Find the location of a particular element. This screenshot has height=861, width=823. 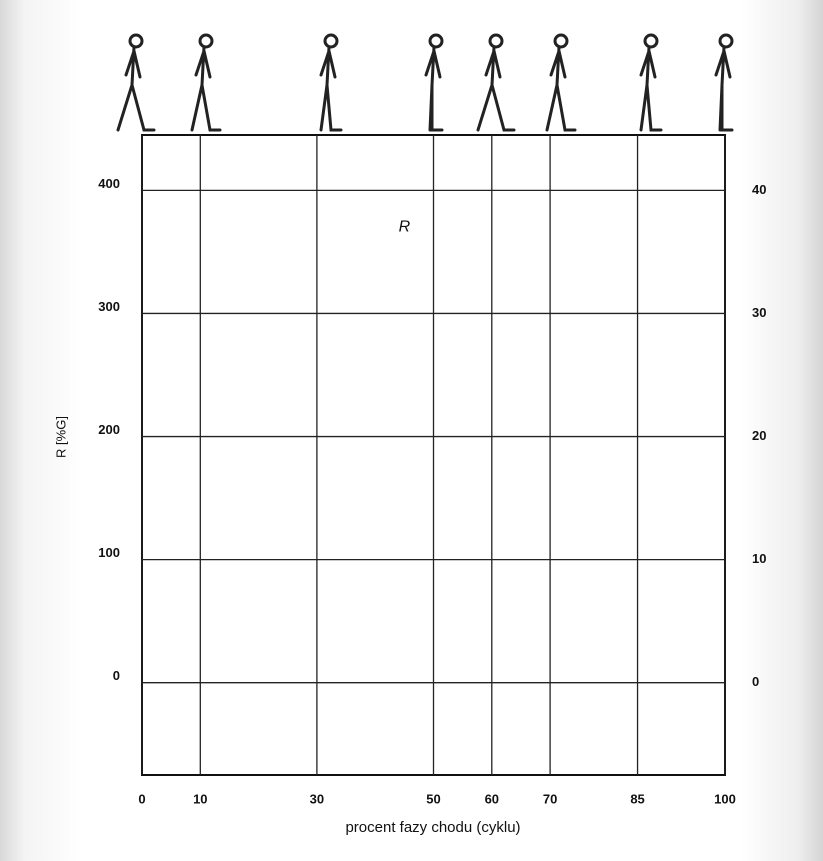

x-axis-label: procent fazy chodu (cyklu) is located at coordinates (432, 827).